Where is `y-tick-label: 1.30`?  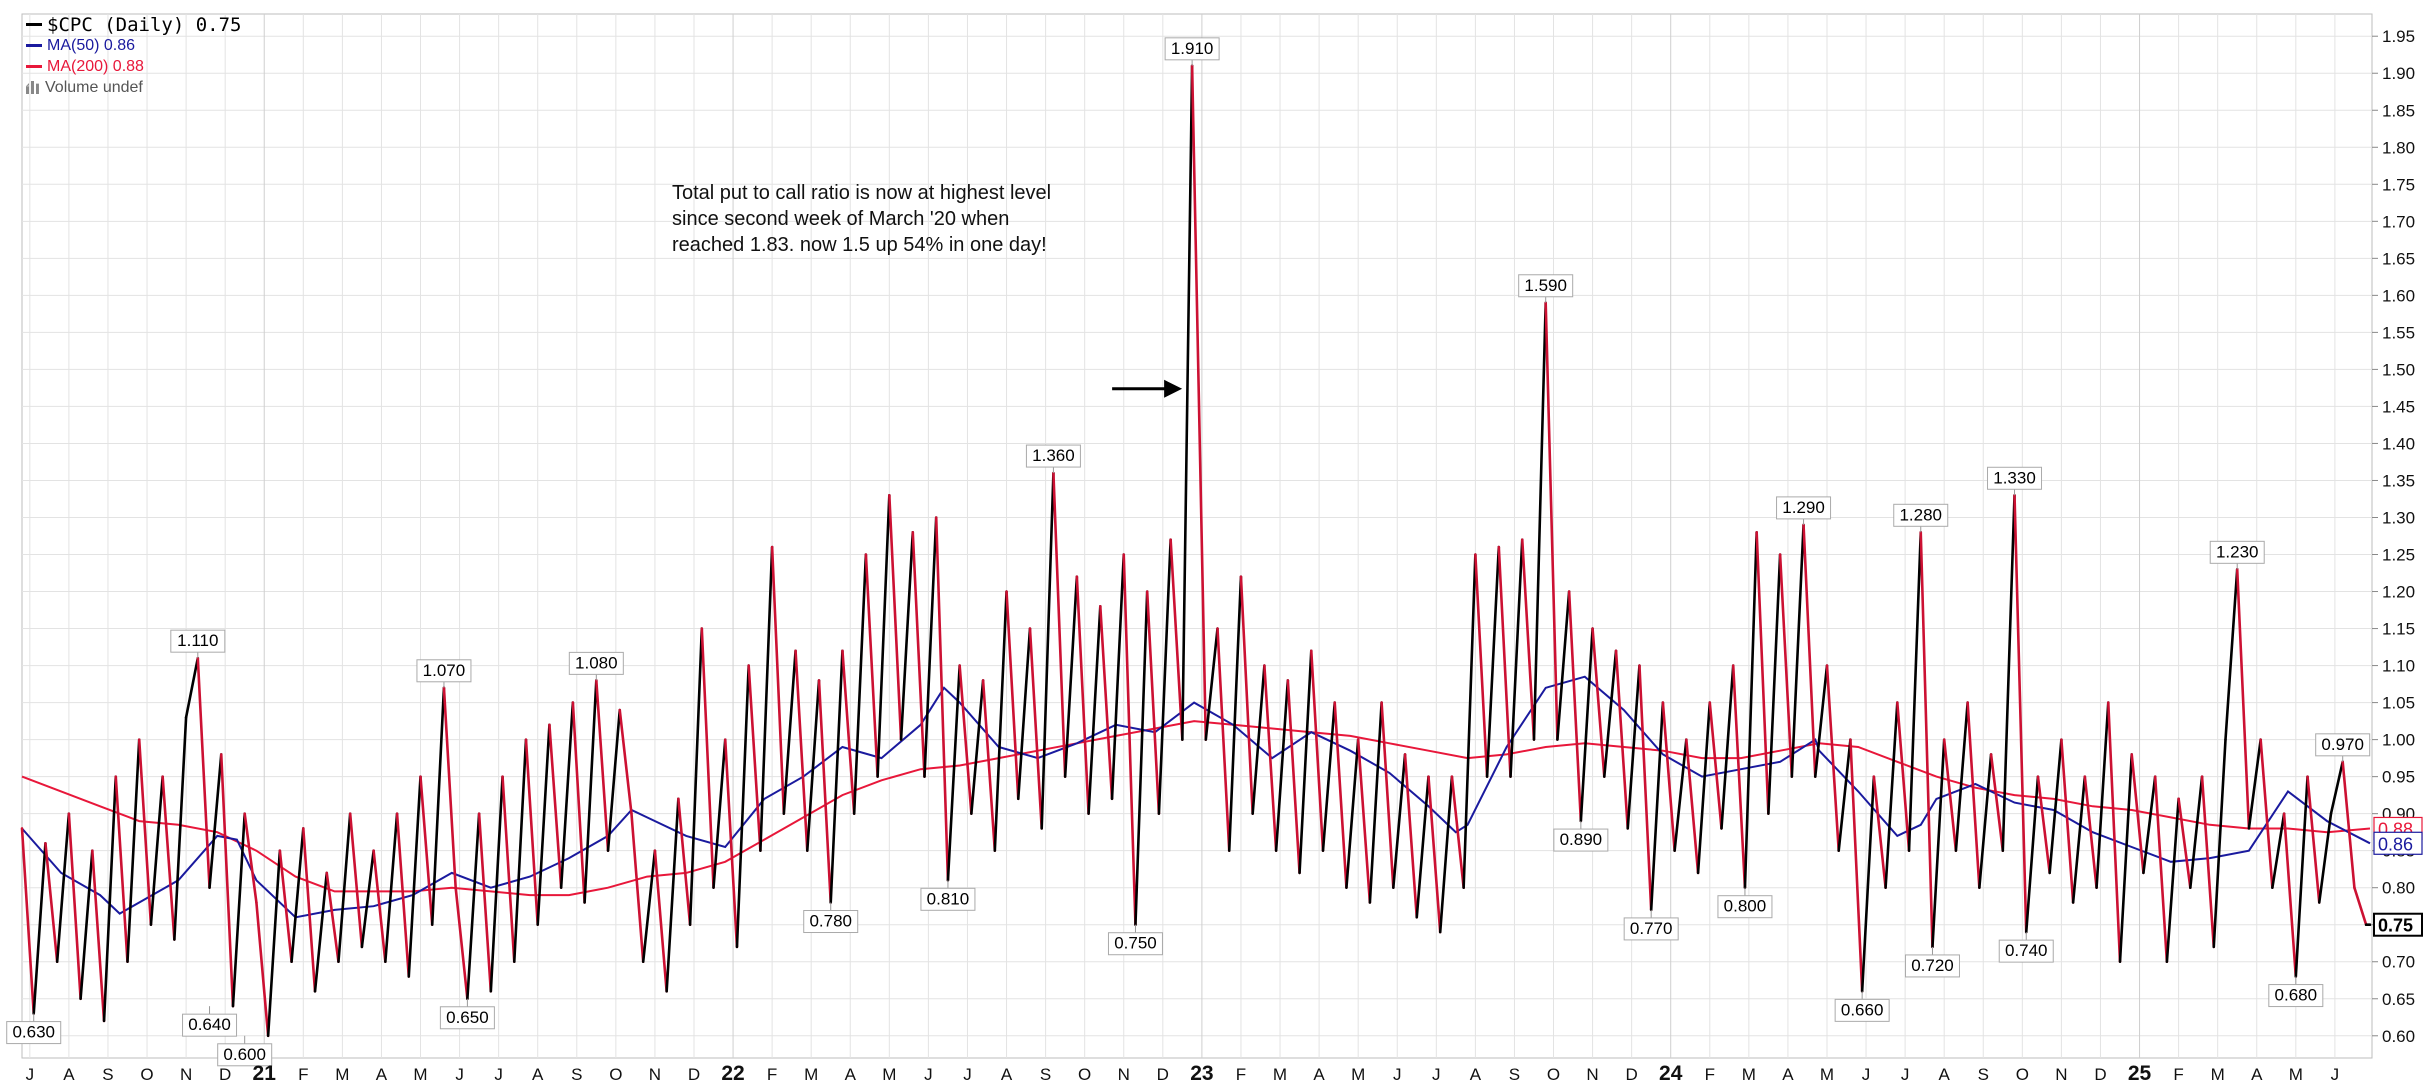
y-tick-label: 1.30 is located at coordinates (2398, 517).